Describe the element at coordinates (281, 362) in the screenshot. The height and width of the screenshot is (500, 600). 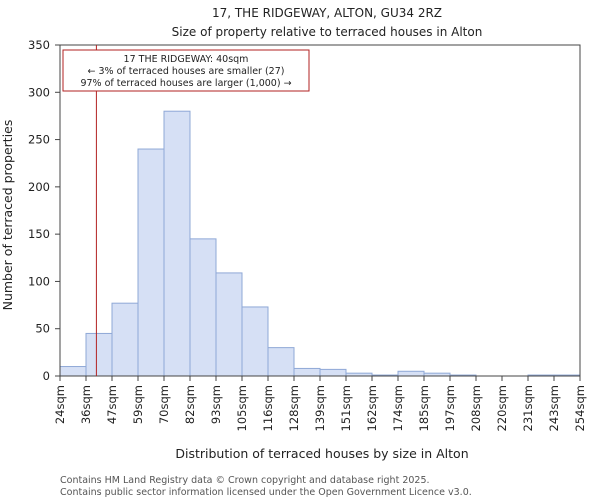
I see `bar-116sqm` at that location.